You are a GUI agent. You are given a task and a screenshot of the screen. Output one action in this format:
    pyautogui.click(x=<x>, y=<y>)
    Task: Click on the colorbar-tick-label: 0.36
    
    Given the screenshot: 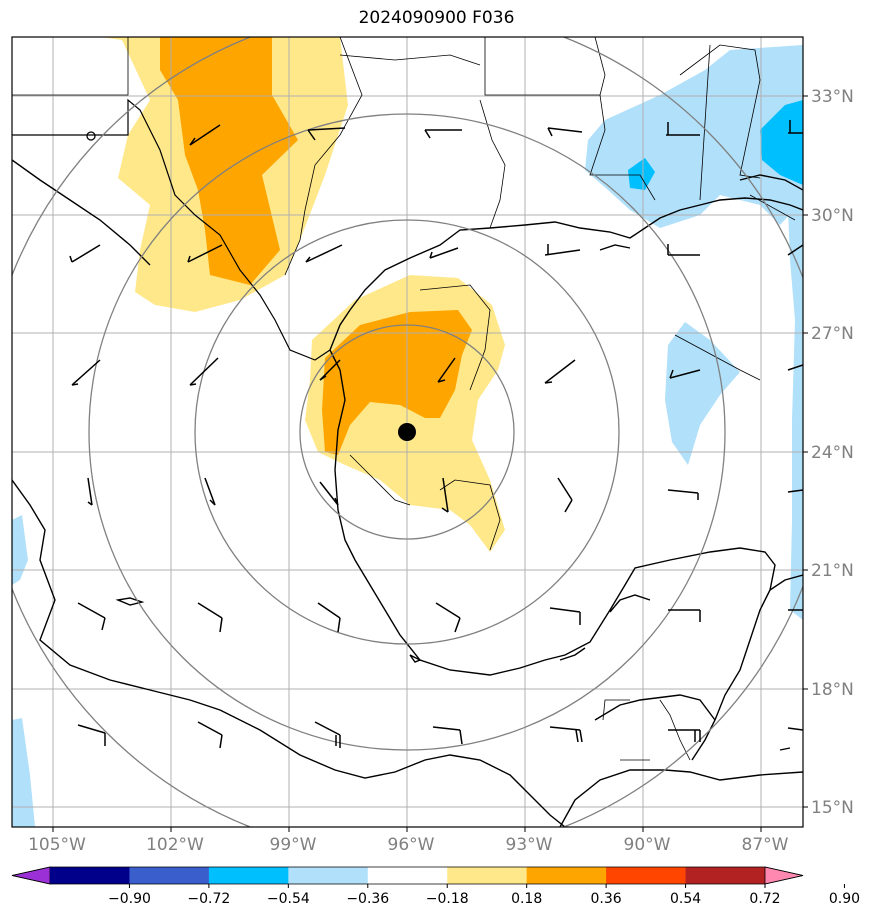 What is the action you would take?
    pyautogui.click(x=606, y=899)
    